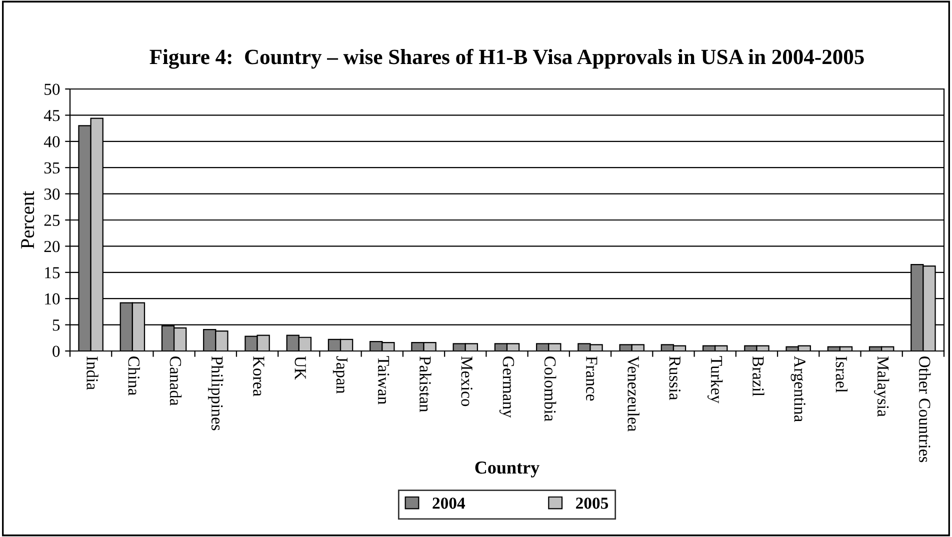  Describe the element at coordinates (27, 219) in the screenshot. I see `y-axis-title: Percent` at that location.